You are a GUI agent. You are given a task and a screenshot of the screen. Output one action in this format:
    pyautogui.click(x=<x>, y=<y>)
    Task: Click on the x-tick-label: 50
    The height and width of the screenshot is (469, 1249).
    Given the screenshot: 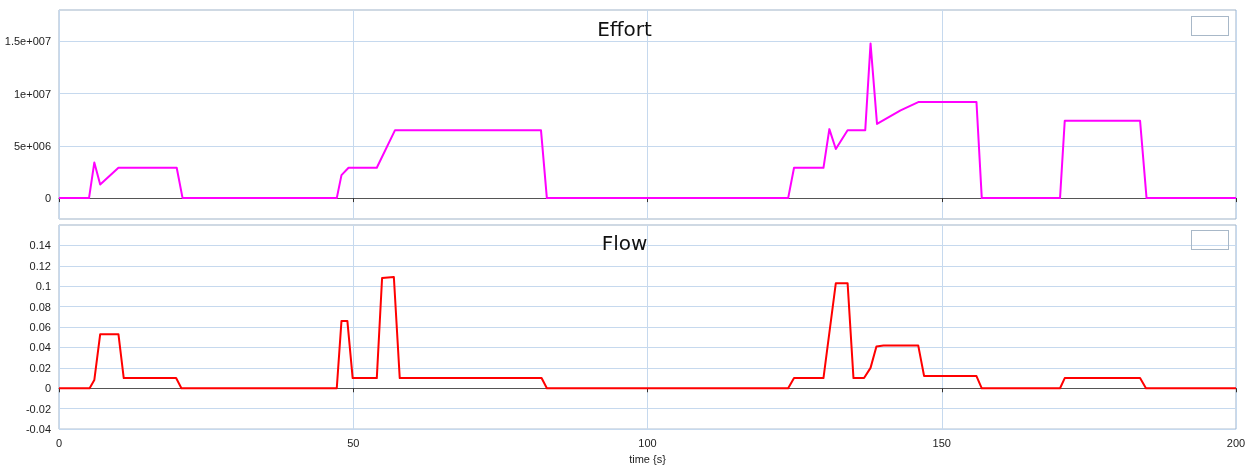 What is the action you would take?
    pyautogui.click(x=353, y=442)
    